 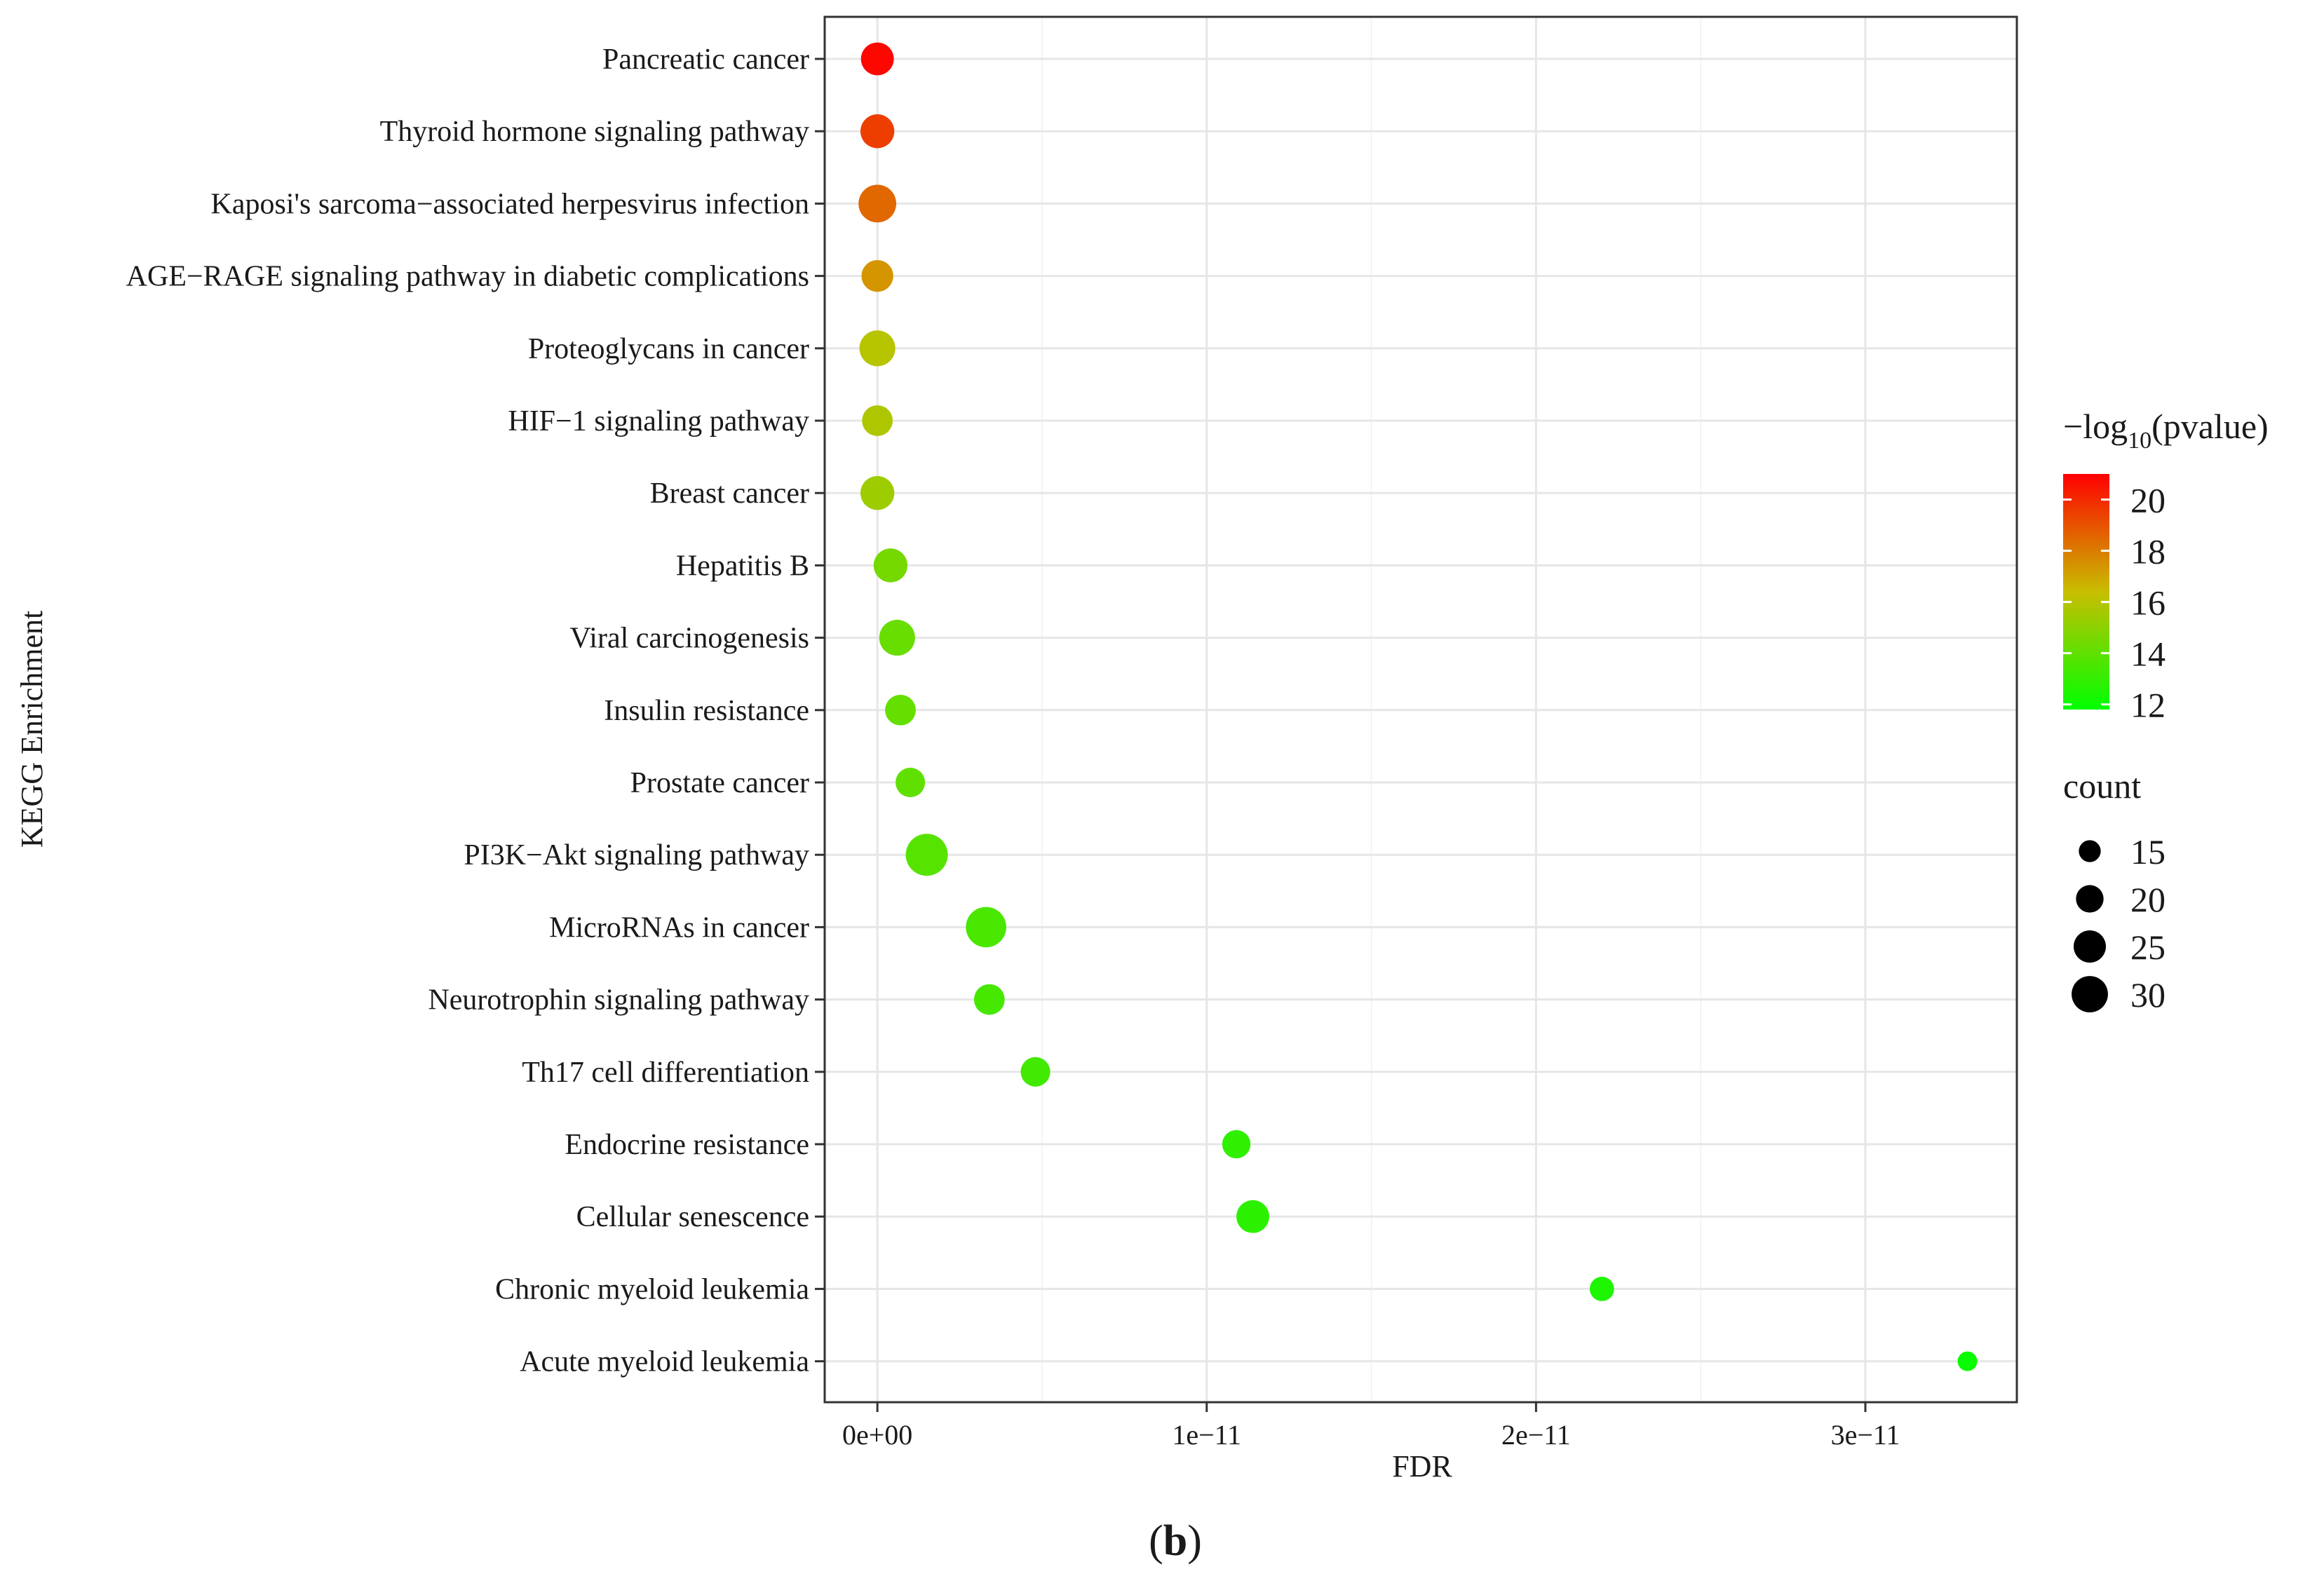 I want to click on panel-label-letter: b, so click(x=1175, y=1541).